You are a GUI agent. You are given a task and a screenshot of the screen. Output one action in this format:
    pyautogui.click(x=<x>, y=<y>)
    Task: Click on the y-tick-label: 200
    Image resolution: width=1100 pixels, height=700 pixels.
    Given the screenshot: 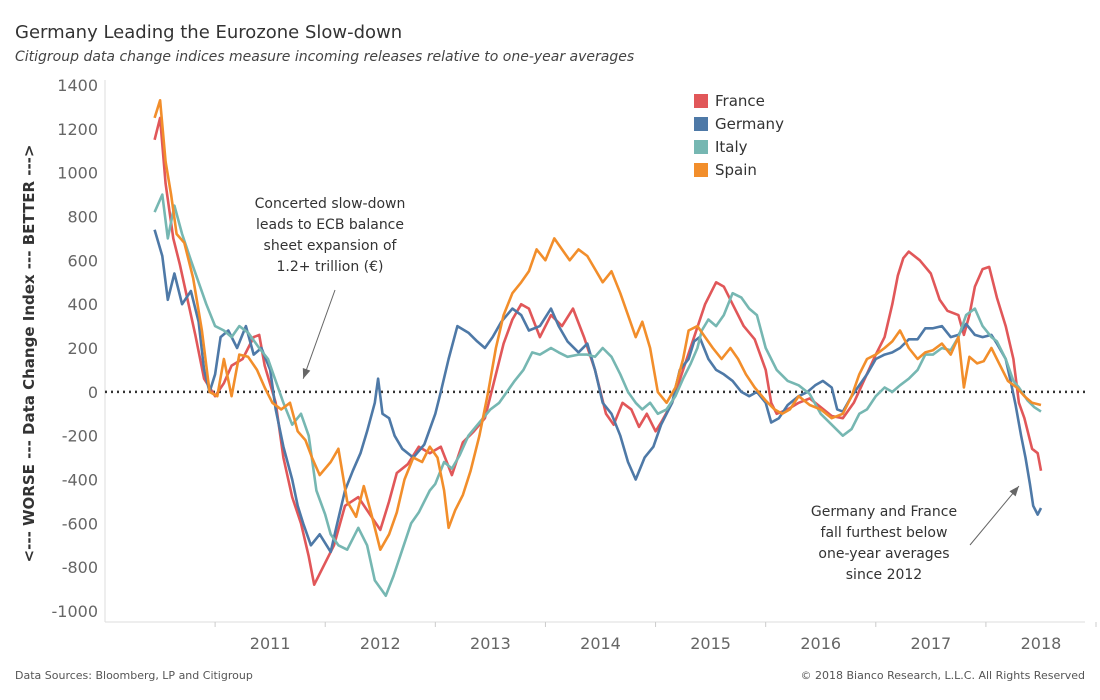 What is the action you would take?
    pyautogui.click(x=82, y=348)
    